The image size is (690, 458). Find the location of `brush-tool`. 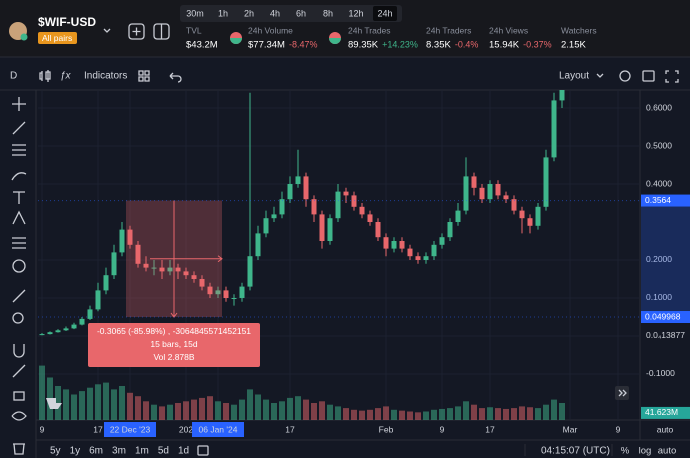

brush-tool is located at coordinates (19, 176).